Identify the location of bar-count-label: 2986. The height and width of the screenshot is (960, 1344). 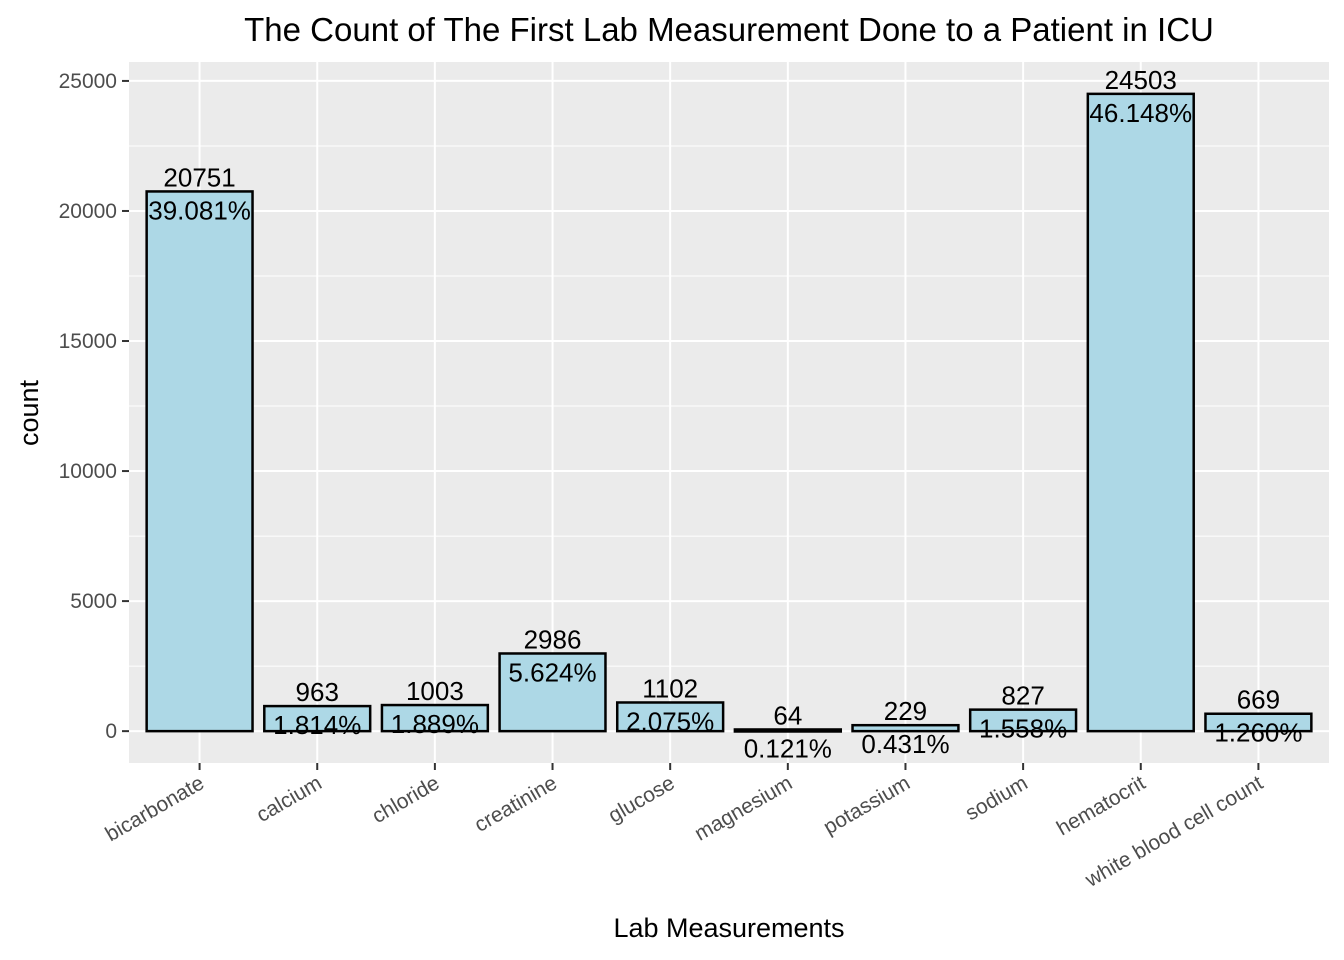
(553, 639).